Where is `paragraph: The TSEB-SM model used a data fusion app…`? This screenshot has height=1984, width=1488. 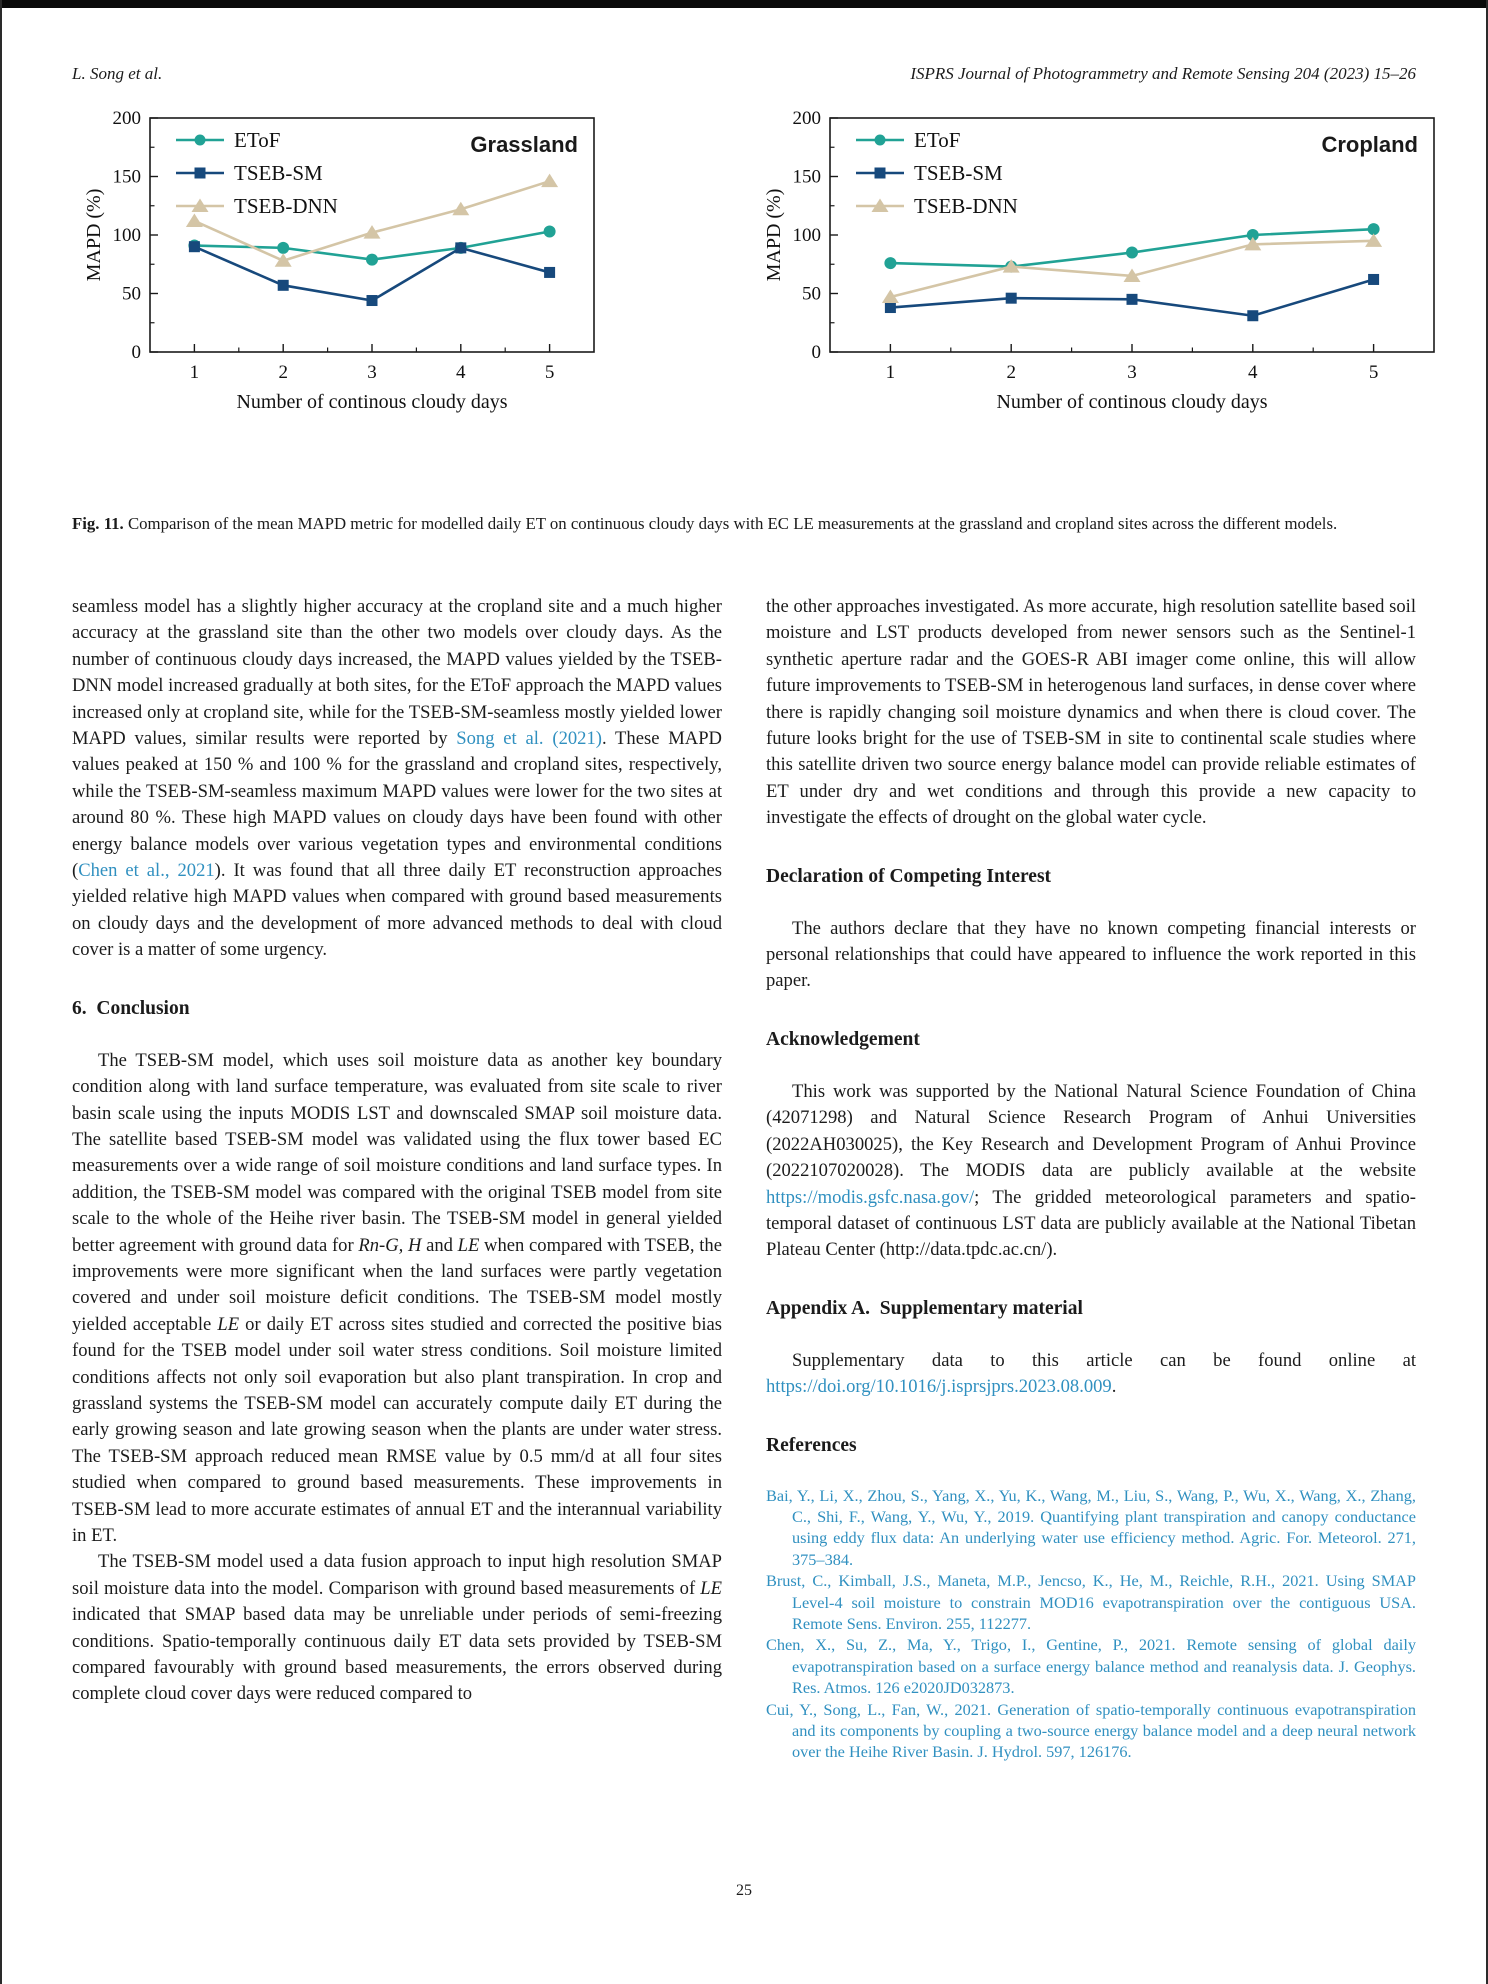
paragraph: The TSEB-SM model used a data fusion app… is located at coordinates (397, 1628).